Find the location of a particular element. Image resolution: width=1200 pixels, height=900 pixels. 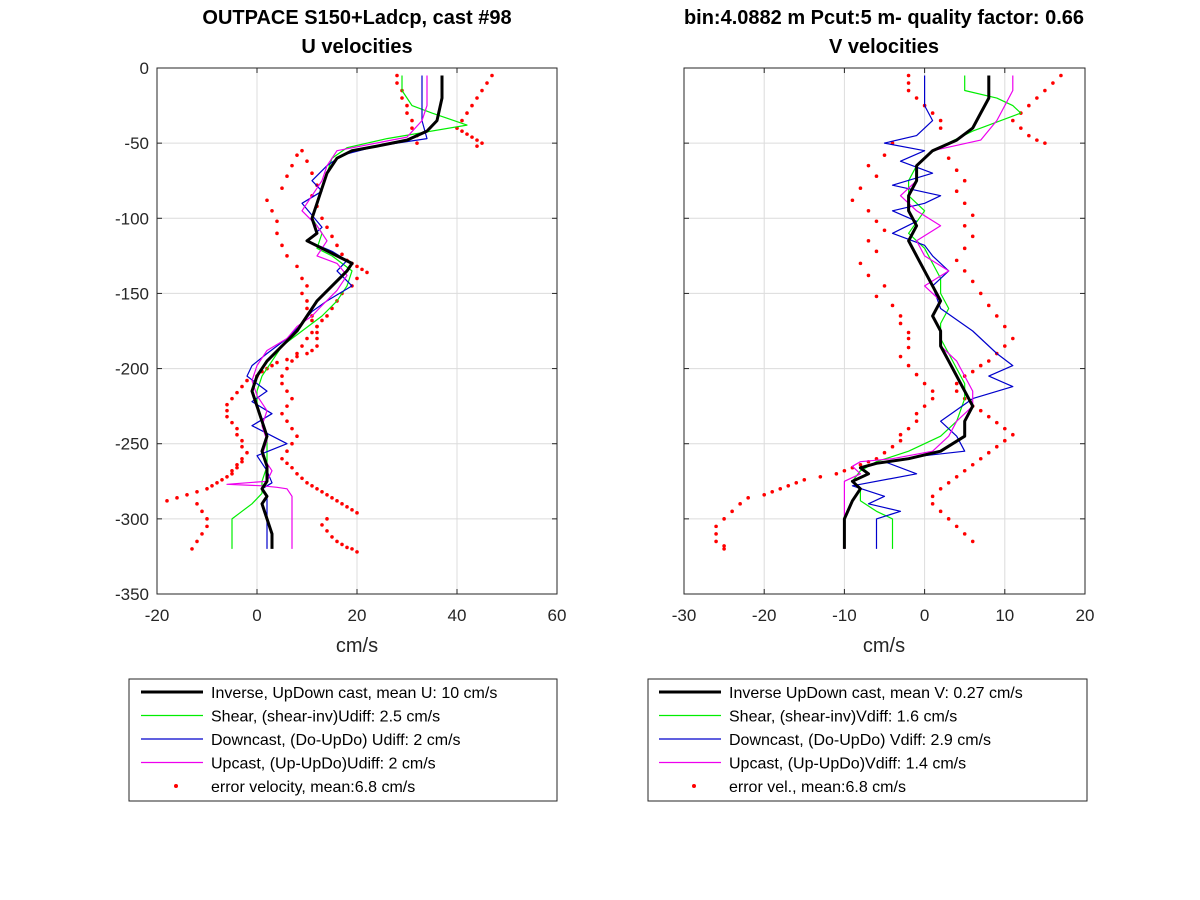

y-tick-label: -50 is located at coordinates (136, 143).